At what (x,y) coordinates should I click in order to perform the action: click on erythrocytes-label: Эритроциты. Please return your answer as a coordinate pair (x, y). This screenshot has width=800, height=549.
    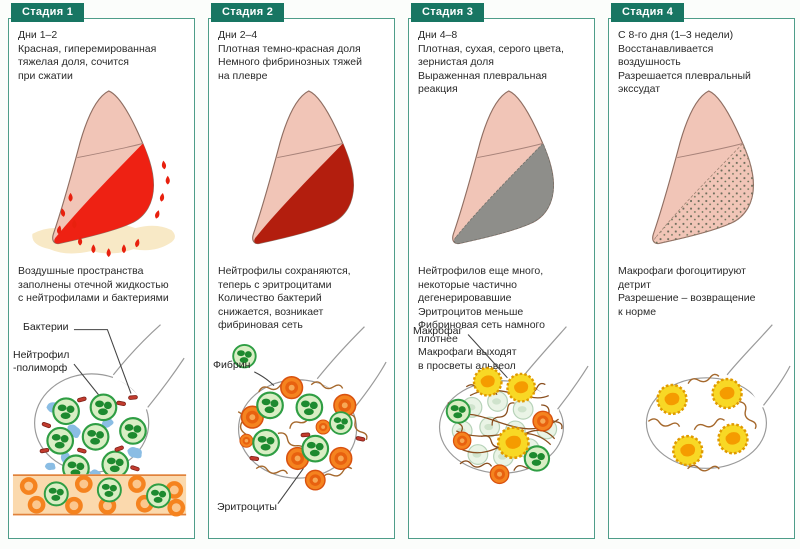
    Looking at the image, I should click on (247, 507).